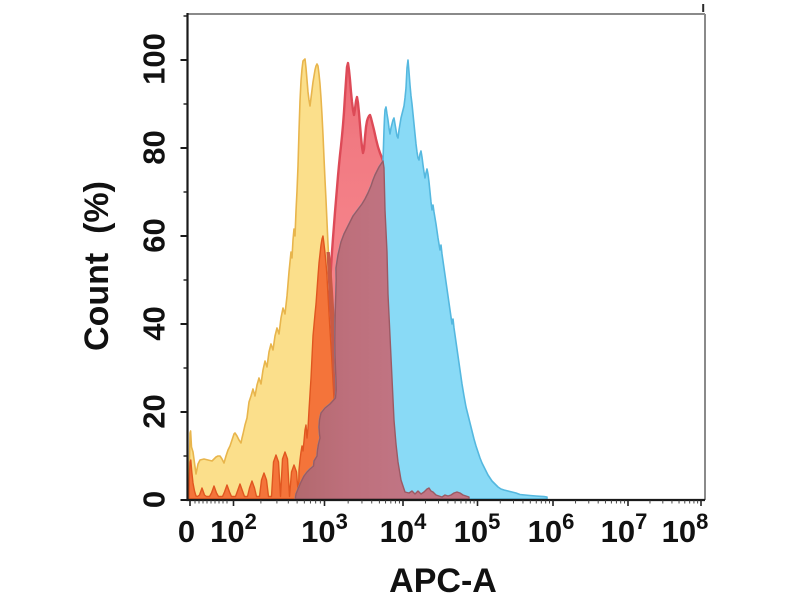 The image size is (800, 600). I want to click on svg-text: 60, so click(154, 235).